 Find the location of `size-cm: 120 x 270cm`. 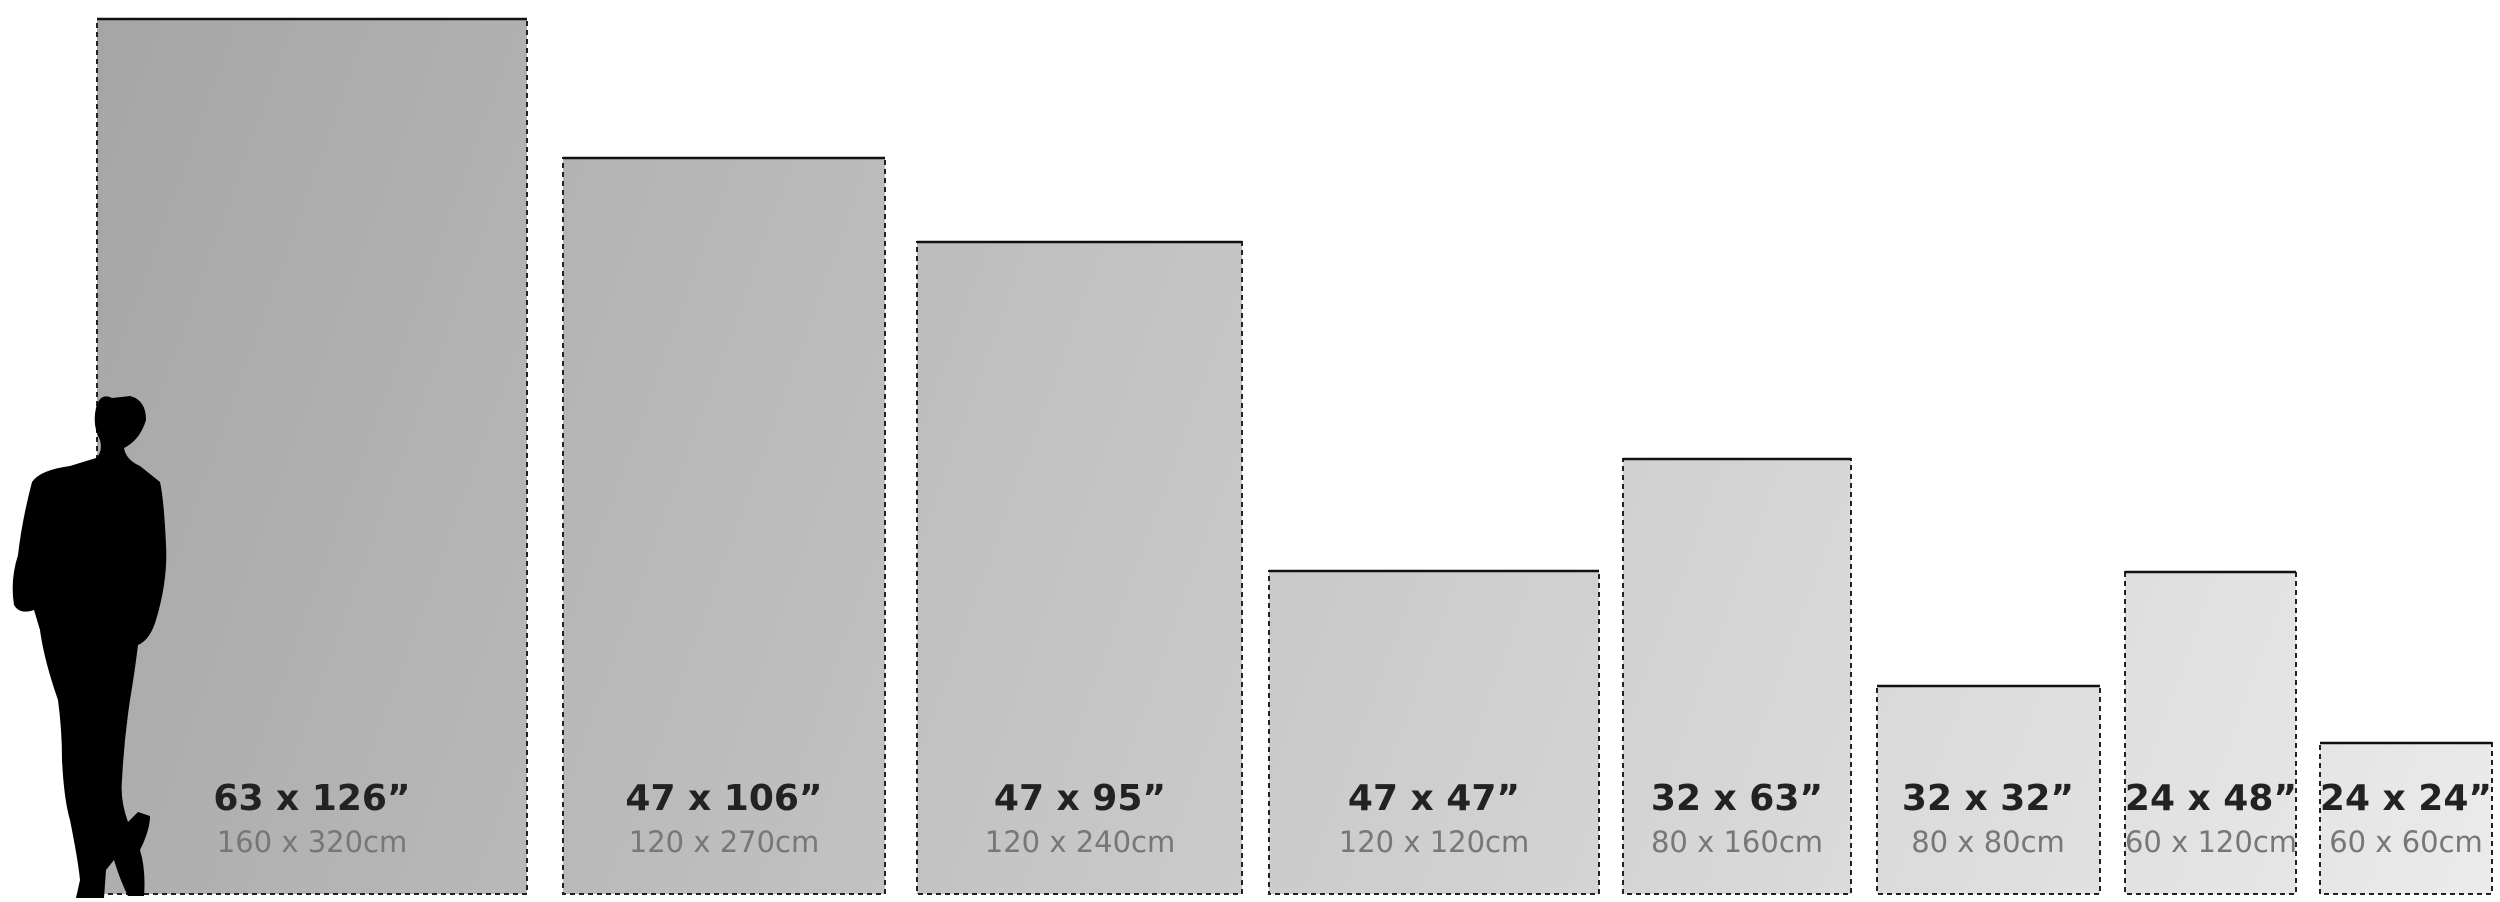

size-cm: 120 x 270cm is located at coordinates (724, 842).